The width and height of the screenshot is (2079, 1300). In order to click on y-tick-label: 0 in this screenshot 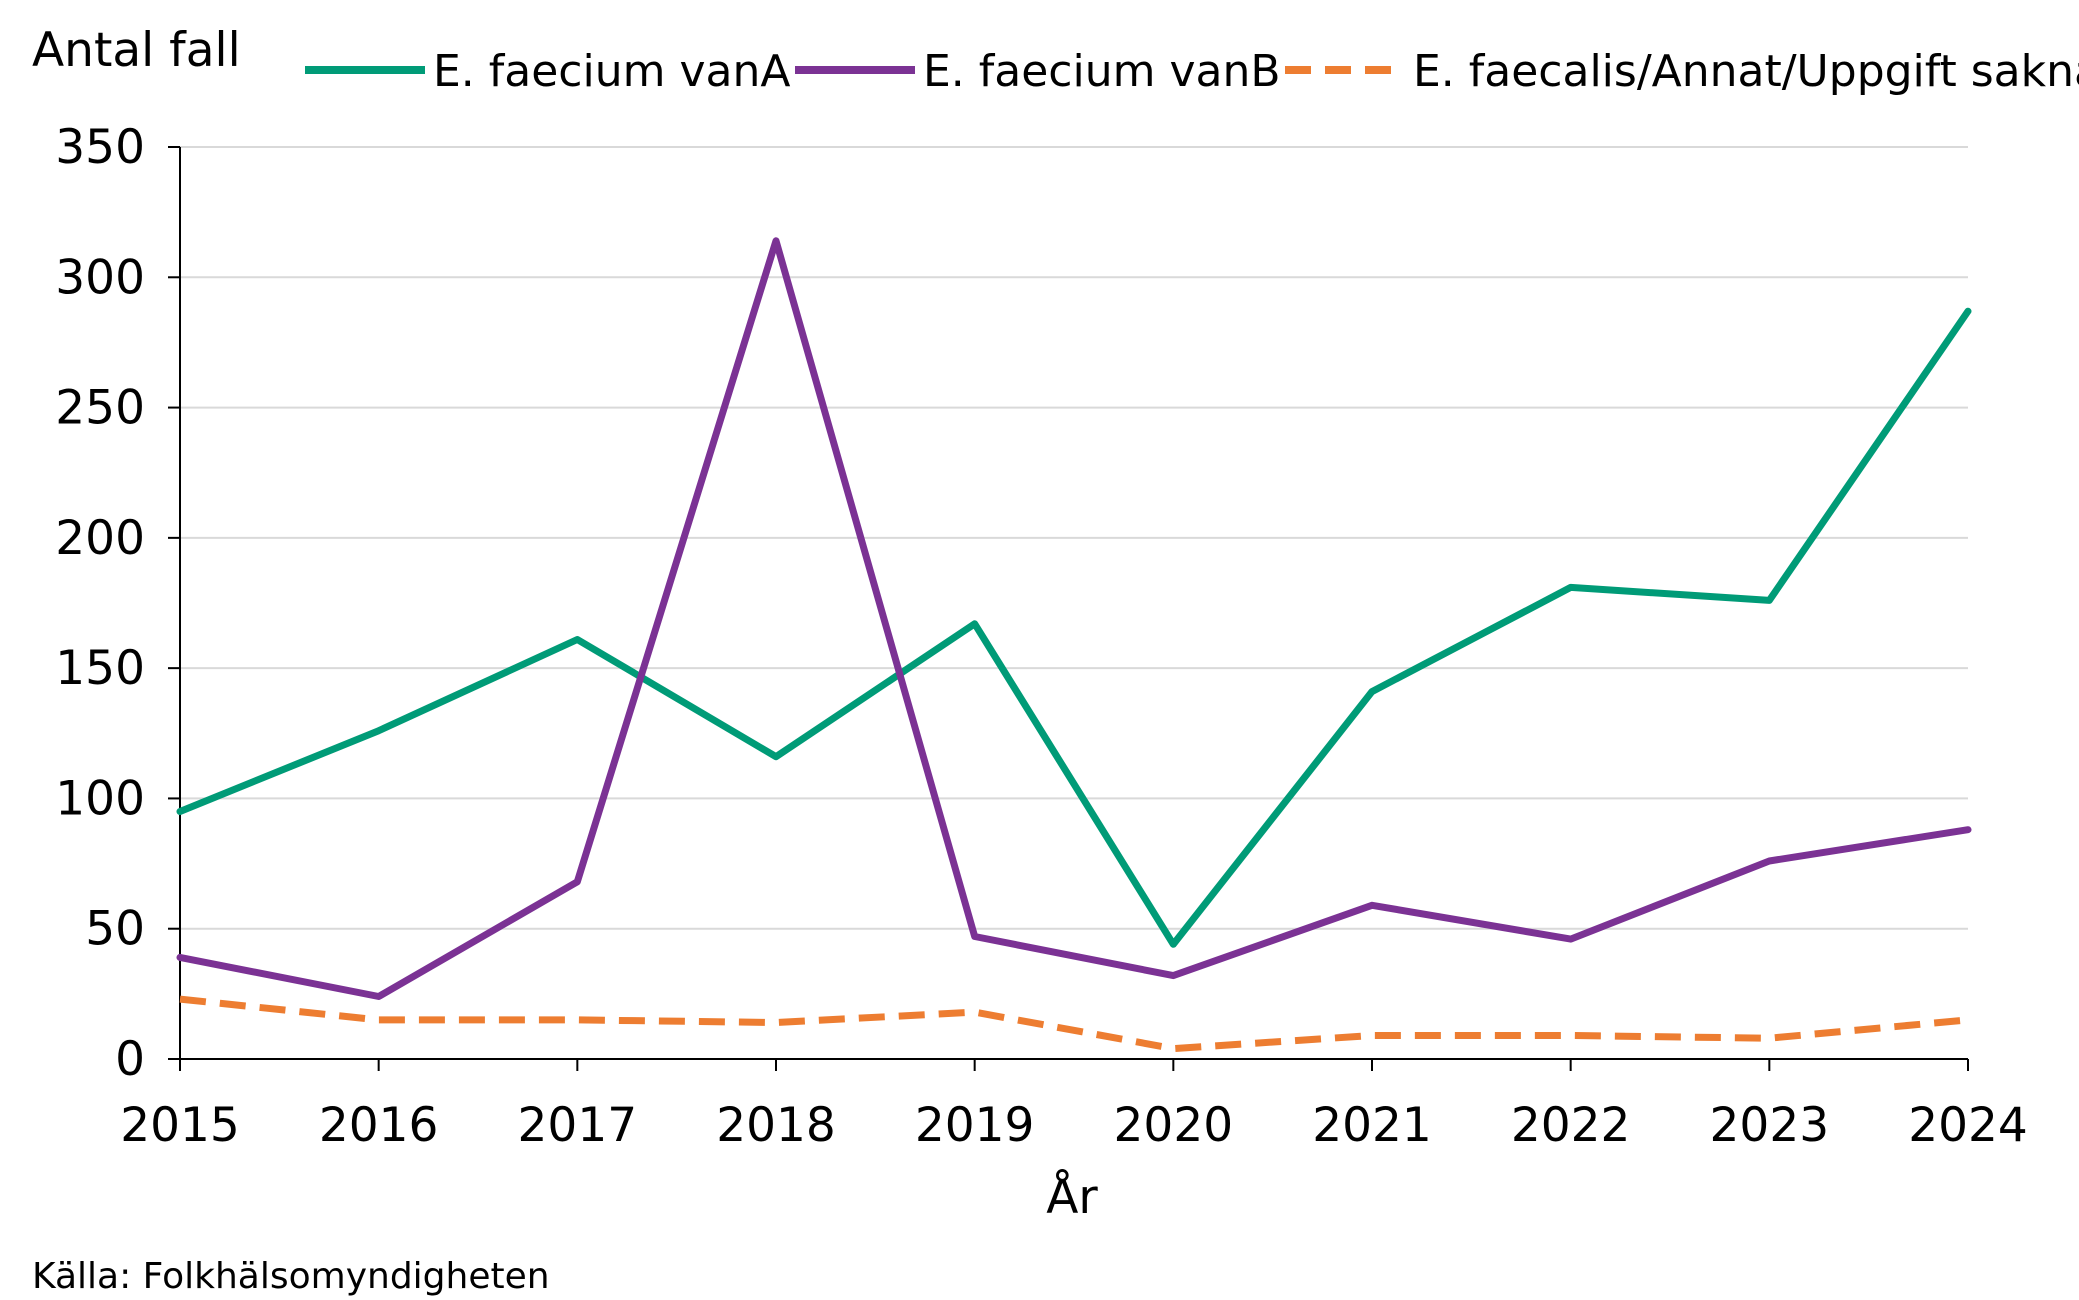, I will do `click(130, 1059)`.